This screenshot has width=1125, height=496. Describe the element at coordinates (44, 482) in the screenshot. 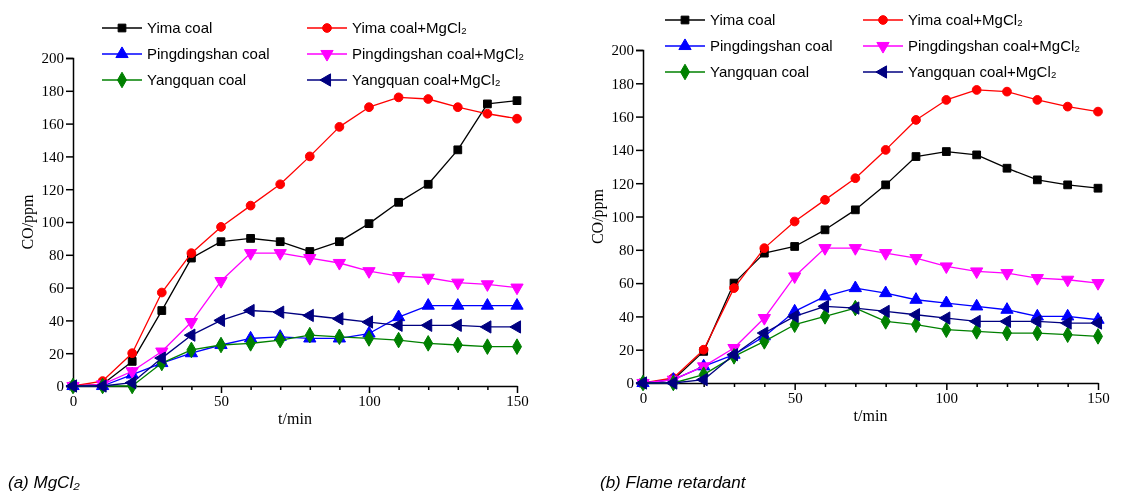

I see `text: (a) MgCl₂` at that location.